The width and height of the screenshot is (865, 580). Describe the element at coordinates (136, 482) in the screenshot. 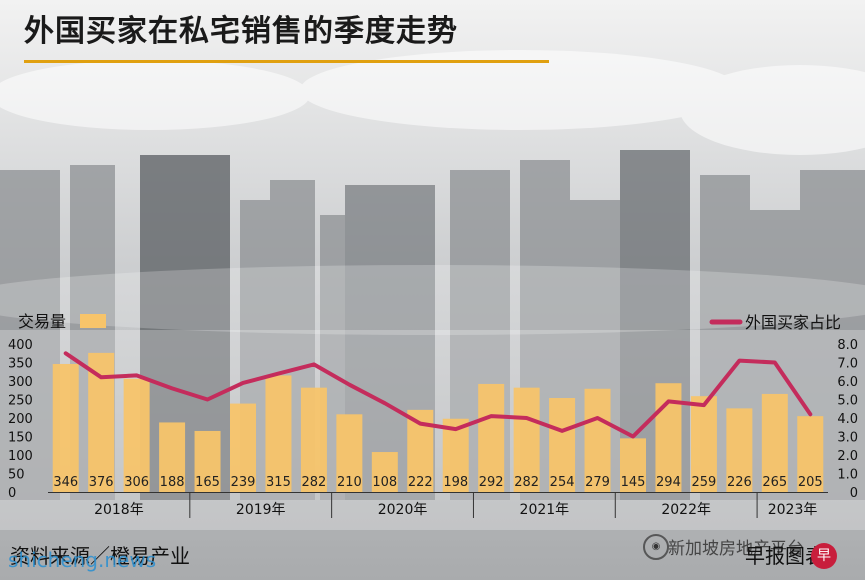

I see `bar-value-label: 306` at that location.